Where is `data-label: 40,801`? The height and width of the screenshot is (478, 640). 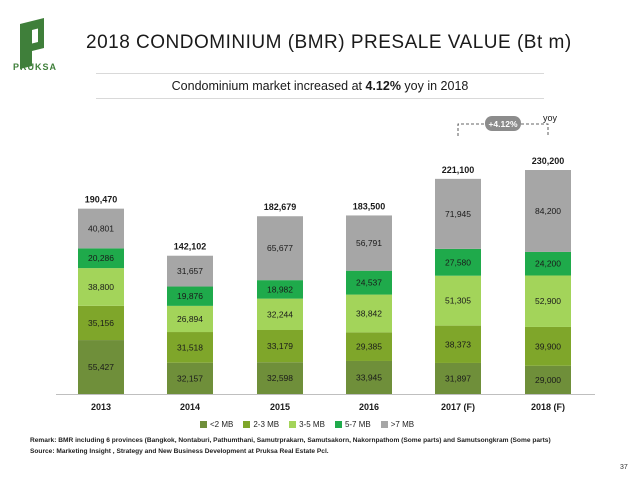 data-label: 40,801 is located at coordinates (101, 229).